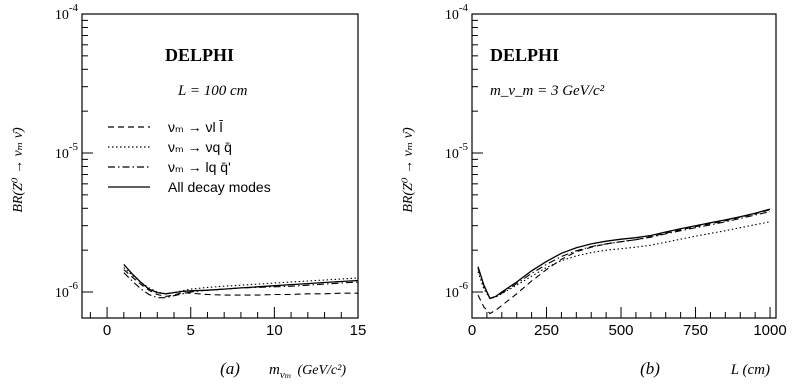 Image resolution: width=794 pixels, height=386 pixels. I want to click on legend-entry: νₘ → νq q̄, so click(200, 147).